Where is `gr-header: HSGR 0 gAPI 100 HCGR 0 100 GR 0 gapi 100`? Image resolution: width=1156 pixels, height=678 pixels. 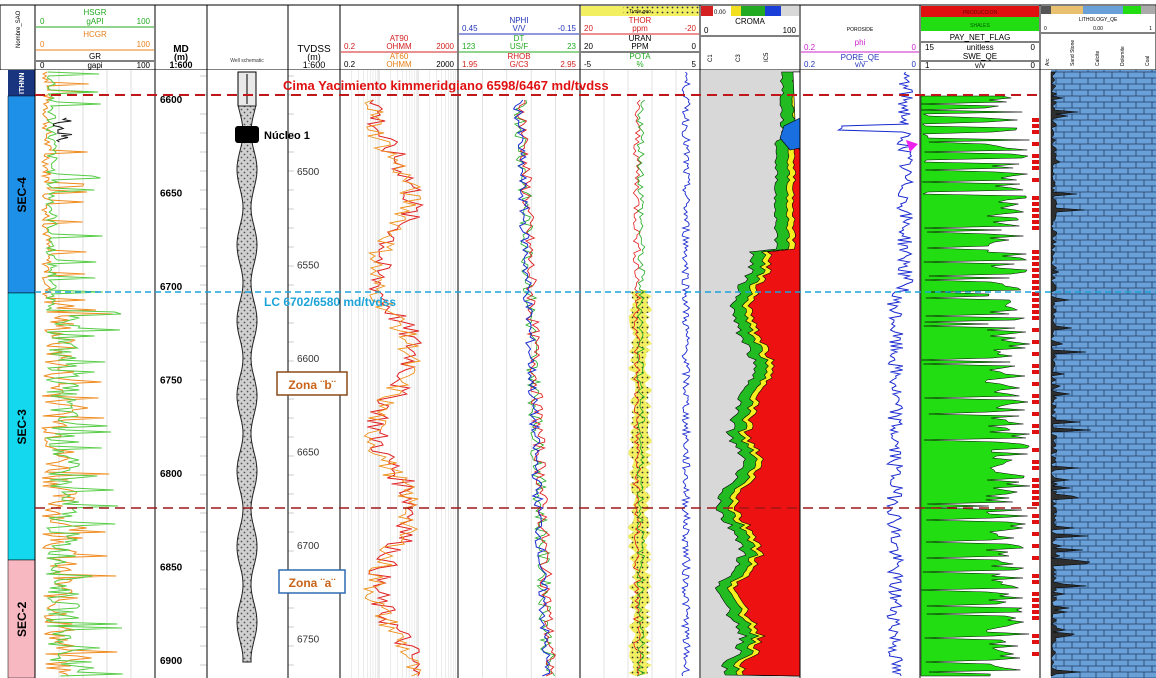
gr-header: HSGR 0 gAPI 100 HCGR 0 100 GR 0 gapi 100 is located at coordinates (95, 39).